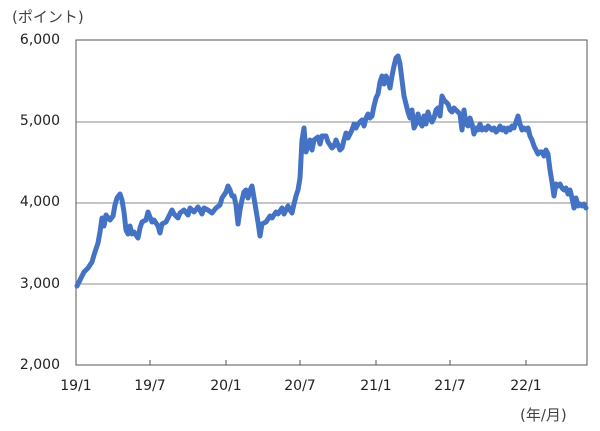  What do you see at coordinates (39, 365) in the screenshot?
I see `y-tick-2000: 2,000` at bounding box center [39, 365].